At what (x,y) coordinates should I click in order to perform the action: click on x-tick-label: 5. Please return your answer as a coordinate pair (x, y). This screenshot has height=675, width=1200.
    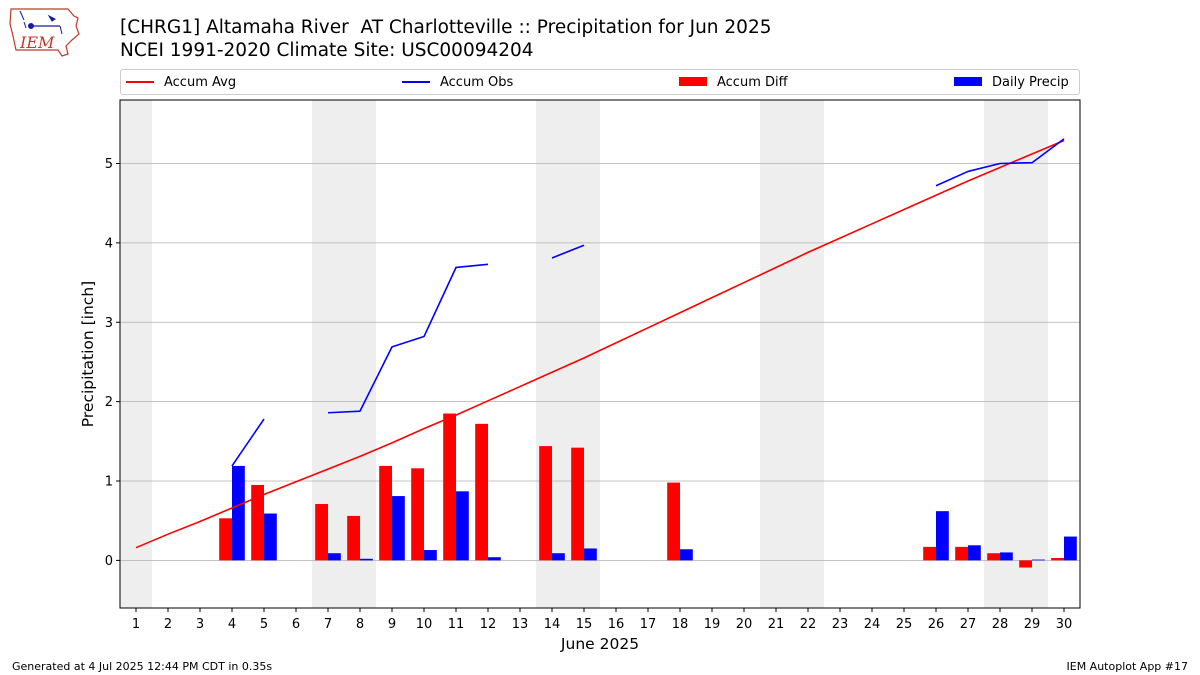
    Looking at the image, I should click on (264, 624).